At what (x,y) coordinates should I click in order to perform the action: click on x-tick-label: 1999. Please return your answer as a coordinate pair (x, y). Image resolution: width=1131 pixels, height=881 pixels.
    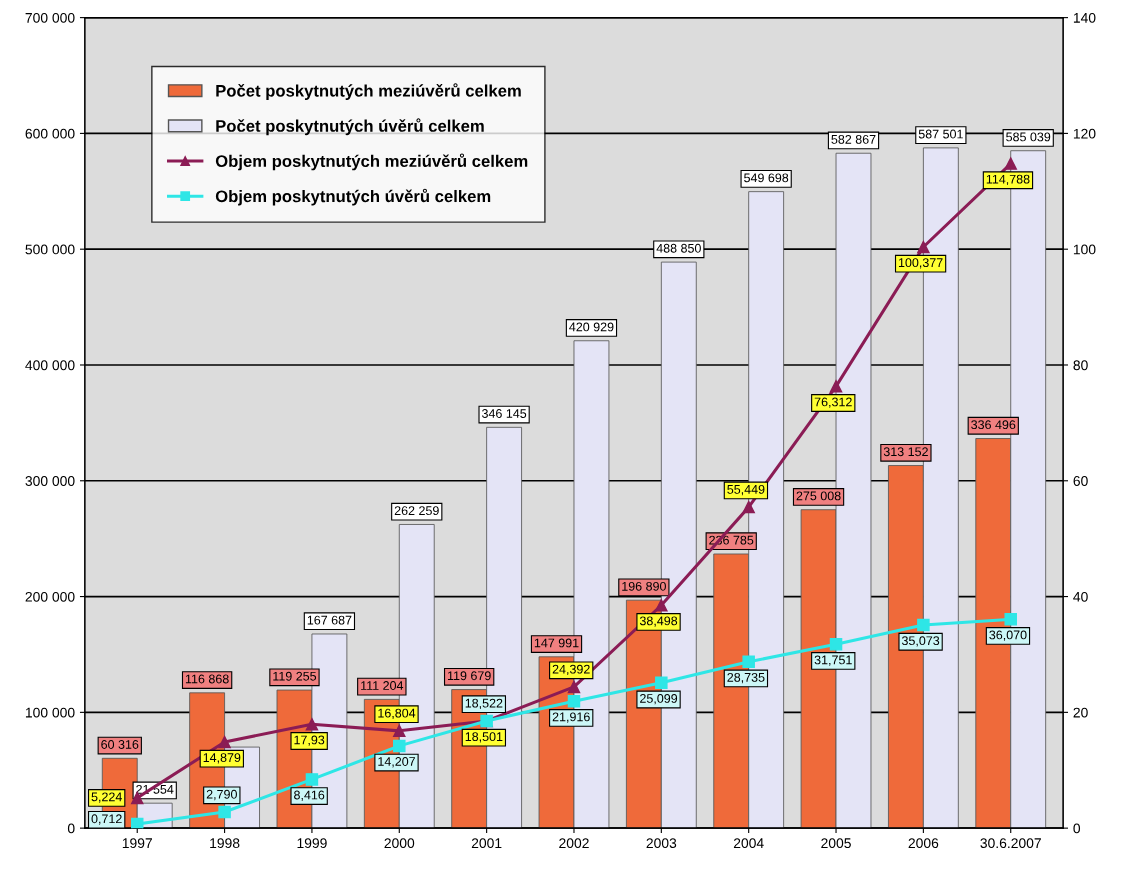
    Looking at the image, I should click on (312, 843).